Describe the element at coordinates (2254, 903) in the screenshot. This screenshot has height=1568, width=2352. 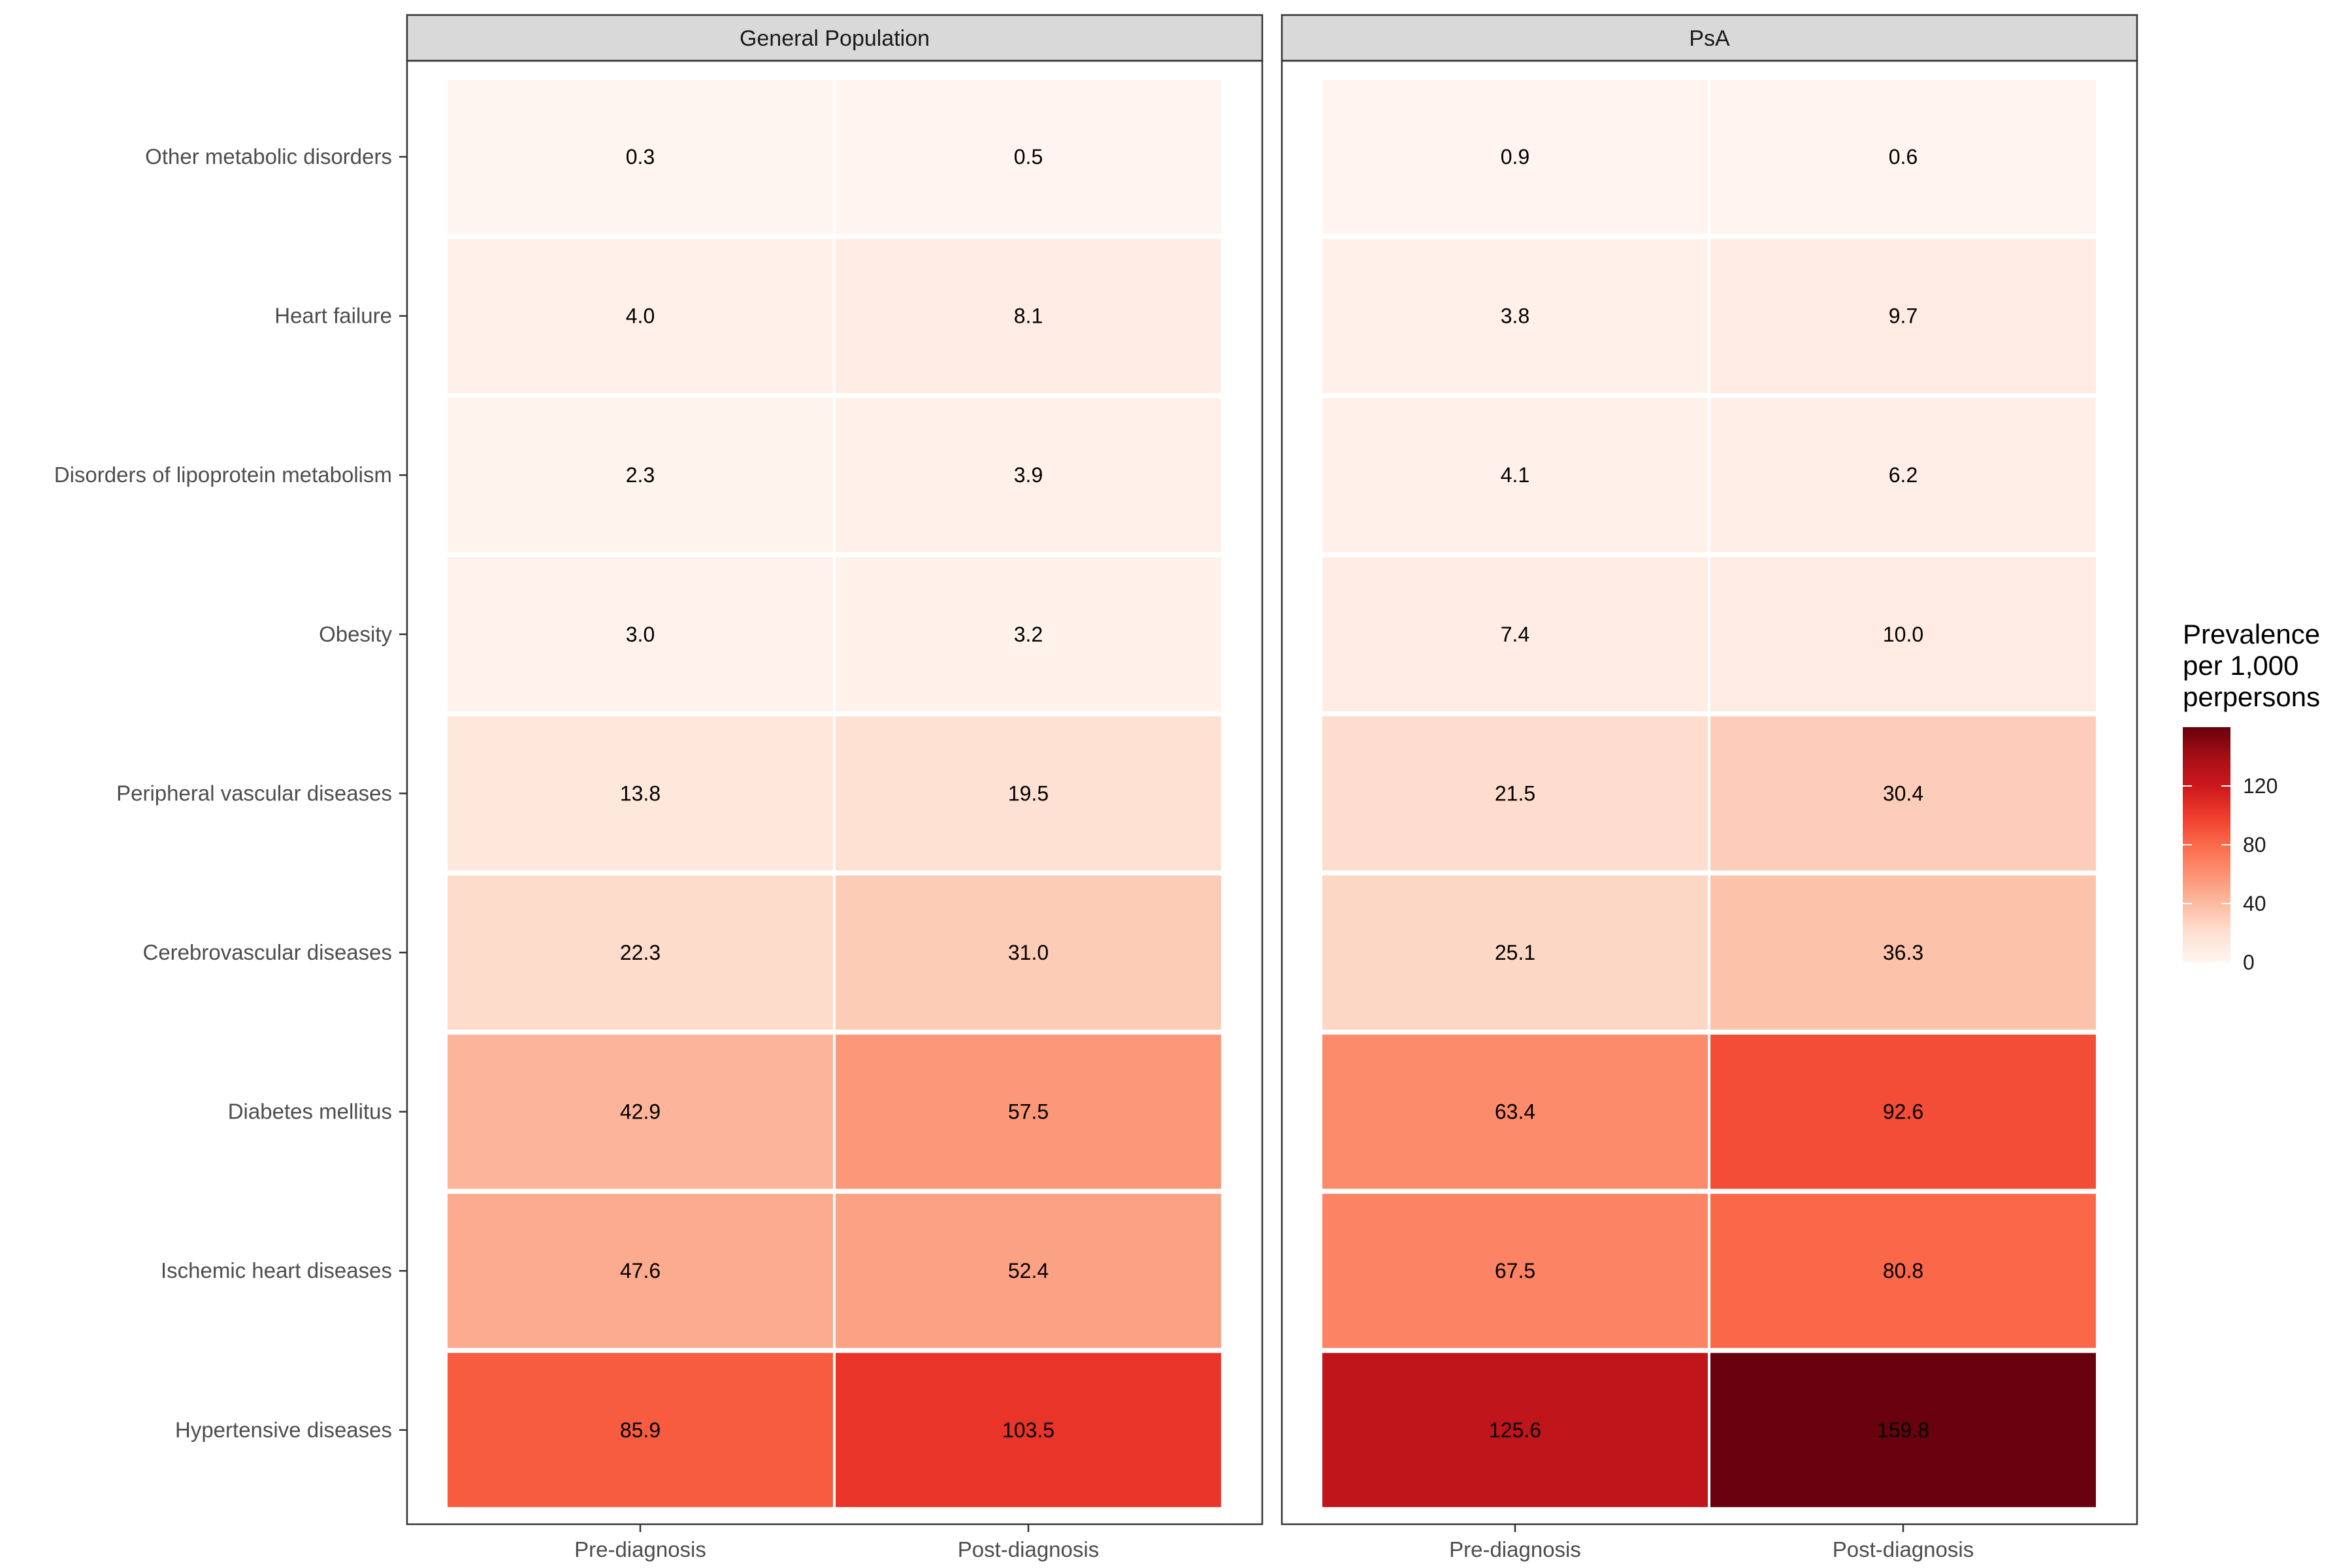
I see `legend-tick-label: 40` at that location.